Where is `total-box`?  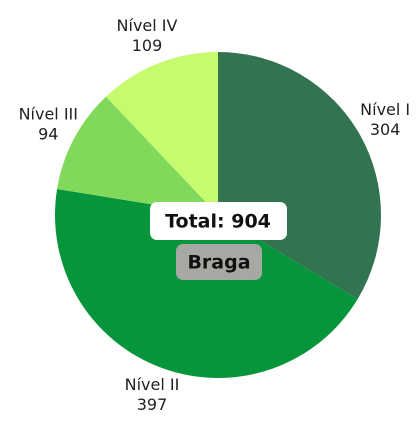
total-box is located at coordinates (218, 221).